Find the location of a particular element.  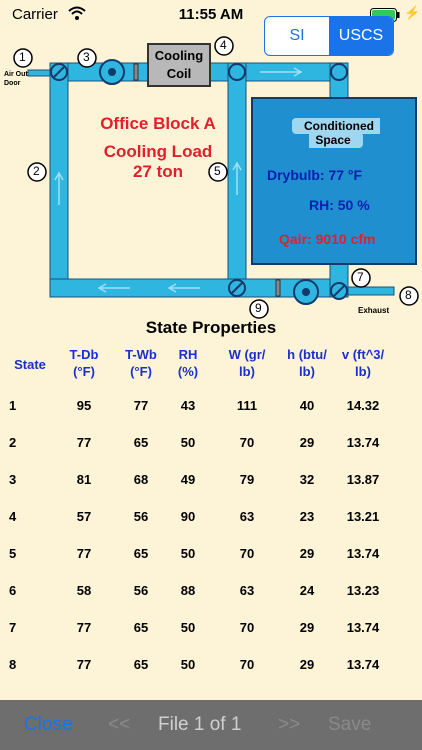

node-8-label: 8 is located at coordinates (408, 295).